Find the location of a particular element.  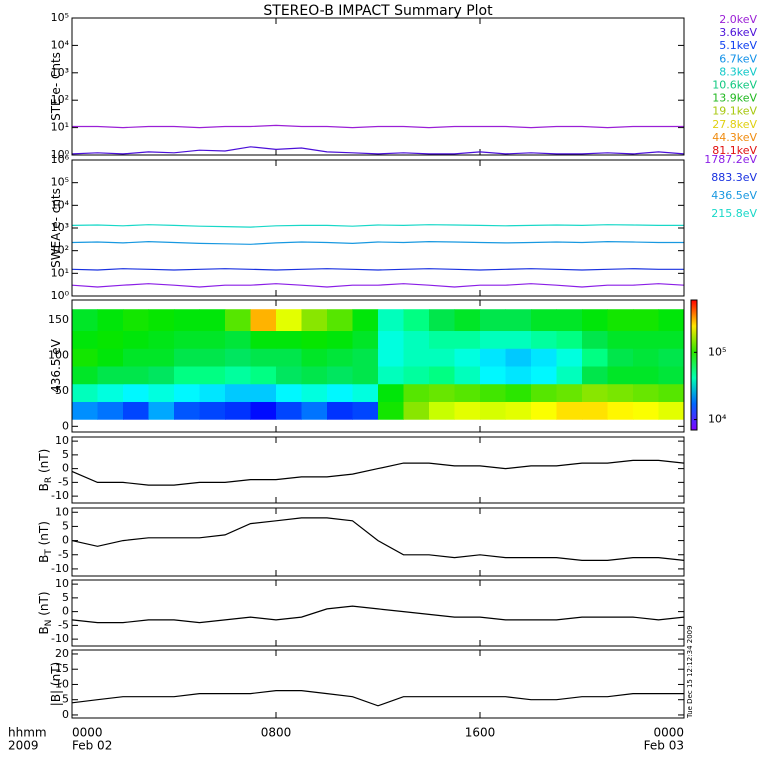

year-label: 2009 is located at coordinates (23, 746).